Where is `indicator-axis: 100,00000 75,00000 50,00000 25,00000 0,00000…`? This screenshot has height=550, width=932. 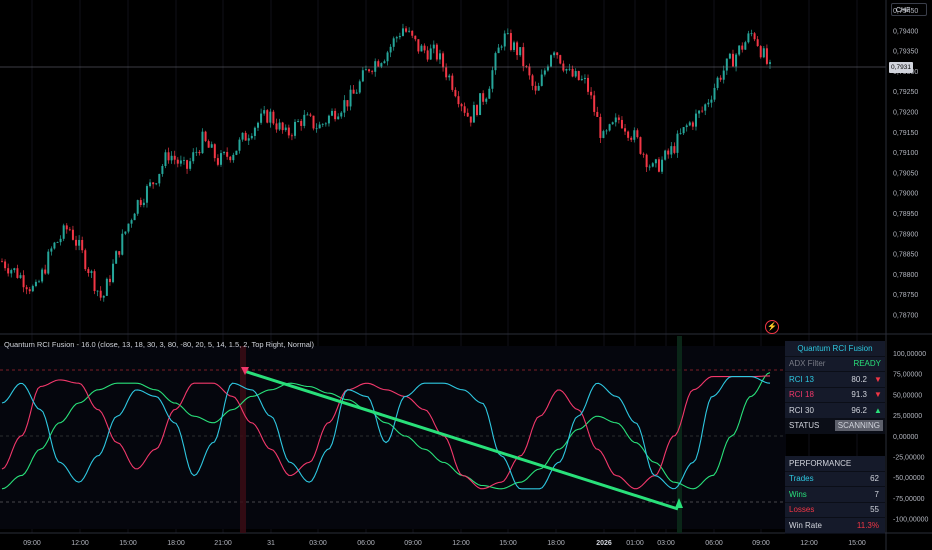 indicator-axis: 100,00000 75,00000 50,00000 25,00000 0,00000… is located at coordinates (911, 437).